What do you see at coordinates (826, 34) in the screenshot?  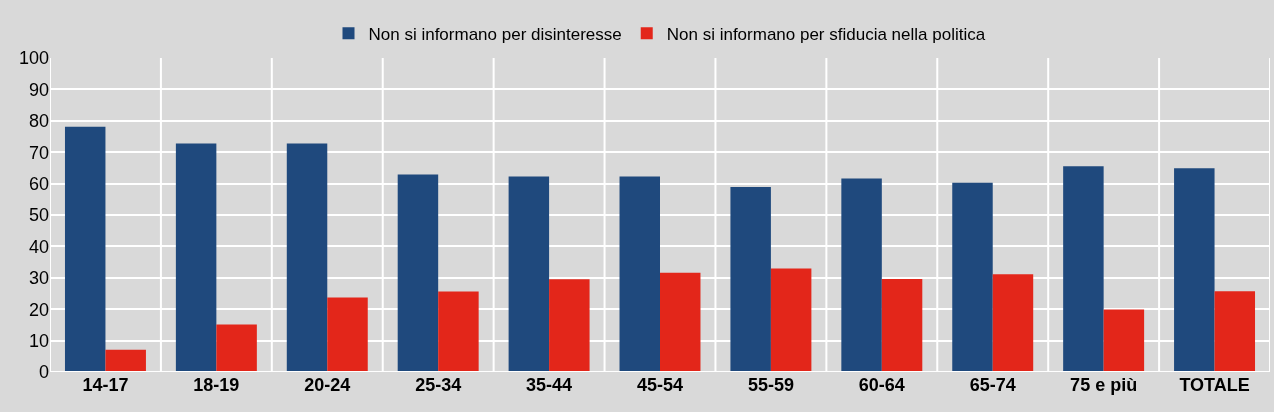 I see `legend-label: Non si informano per sfiducia nella politica` at bounding box center [826, 34].